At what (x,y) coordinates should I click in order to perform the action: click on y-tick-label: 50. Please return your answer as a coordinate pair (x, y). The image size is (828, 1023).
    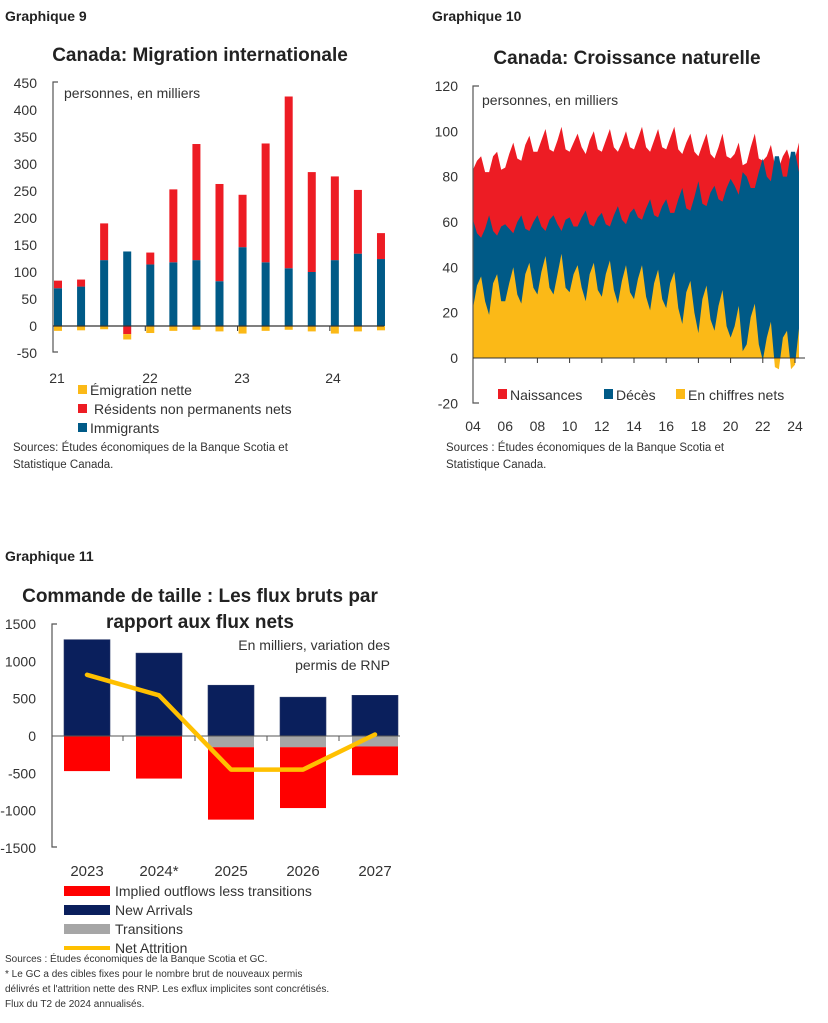
    Looking at the image, I should click on (29, 299).